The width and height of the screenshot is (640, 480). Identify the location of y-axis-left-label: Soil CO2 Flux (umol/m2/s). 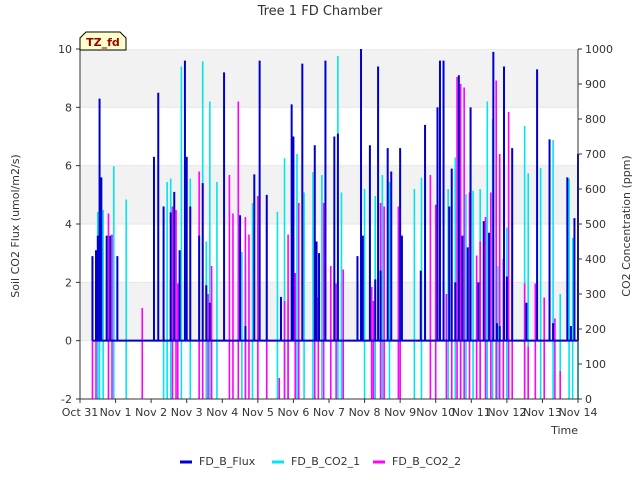
(15, 225).